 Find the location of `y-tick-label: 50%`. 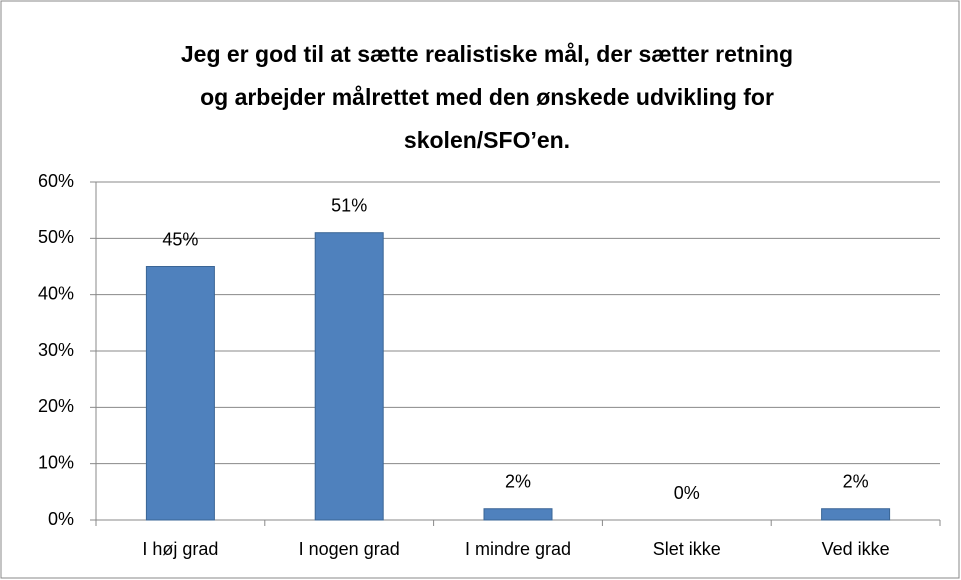

y-tick-label: 50% is located at coordinates (56, 237).